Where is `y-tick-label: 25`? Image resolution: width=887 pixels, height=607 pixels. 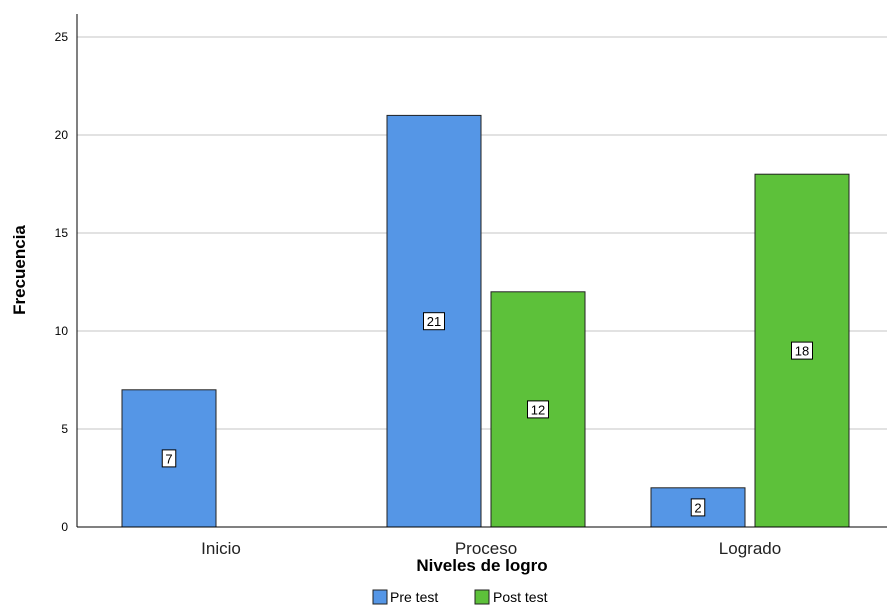 y-tick-label: 25 is located at coordinates (62, 37).